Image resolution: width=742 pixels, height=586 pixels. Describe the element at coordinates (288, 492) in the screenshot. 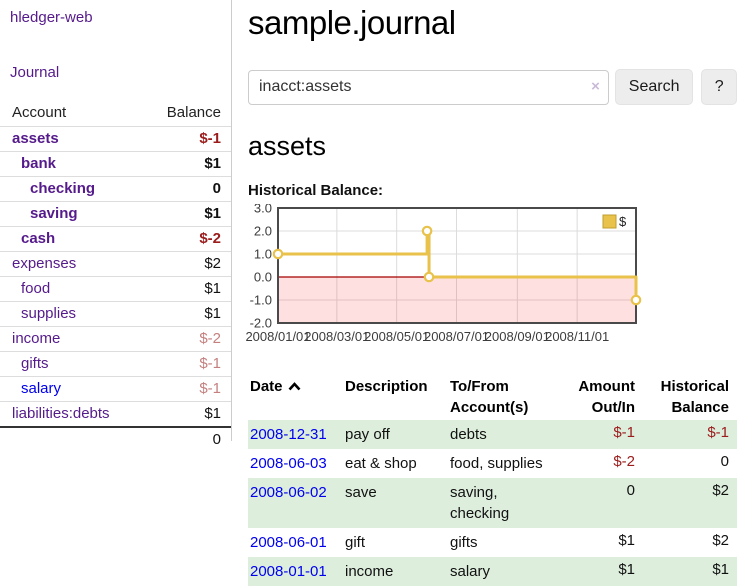

I see `transaction-date-link: 2008-06-02` at that location.